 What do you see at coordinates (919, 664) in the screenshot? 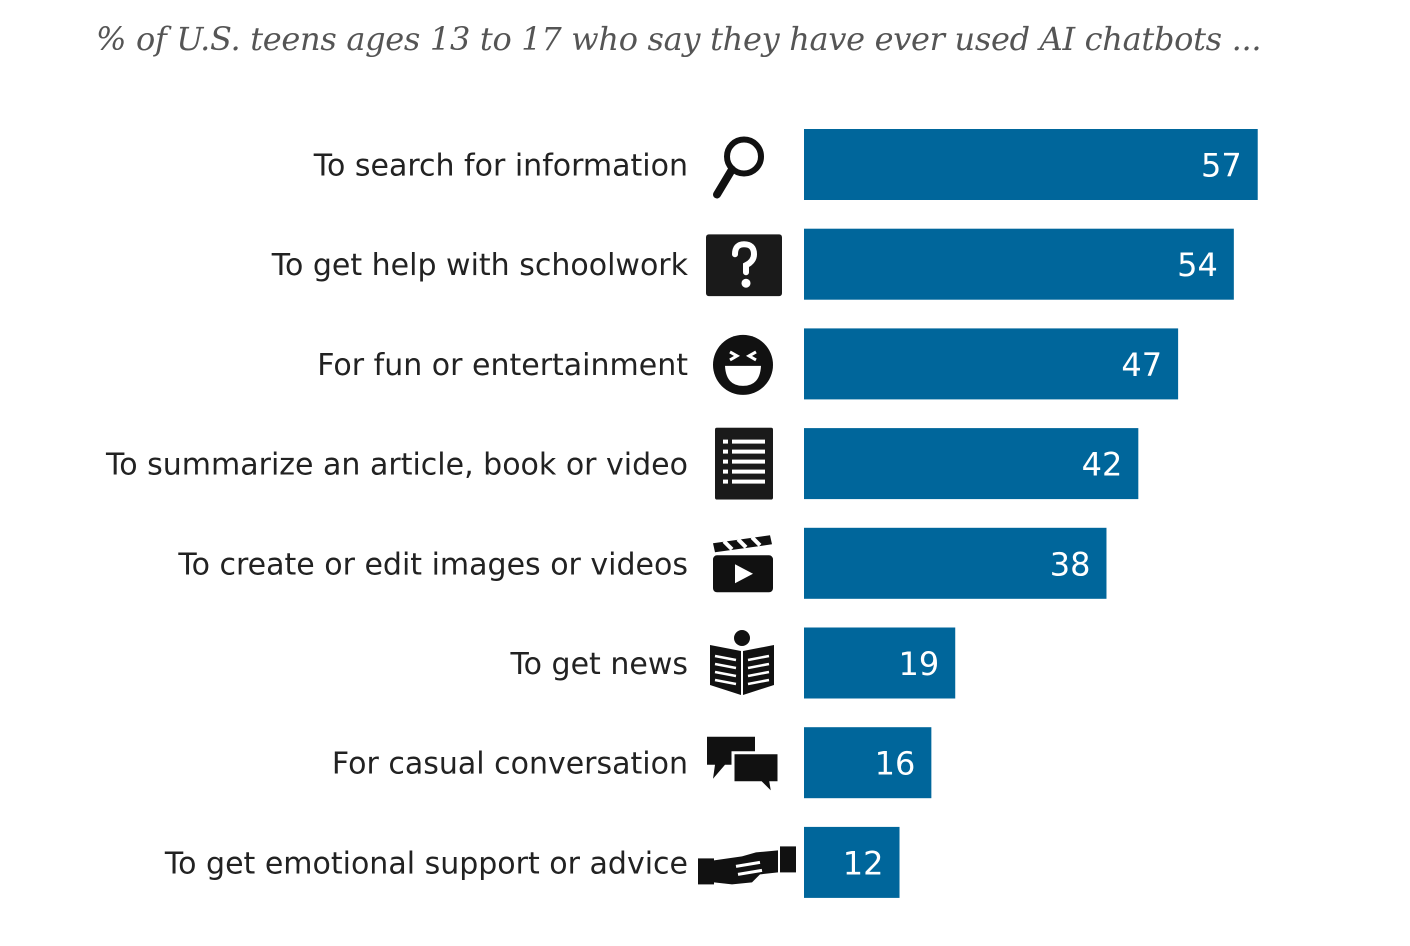
I see `bar-value-label: 19` at bounding box center [919, 664].